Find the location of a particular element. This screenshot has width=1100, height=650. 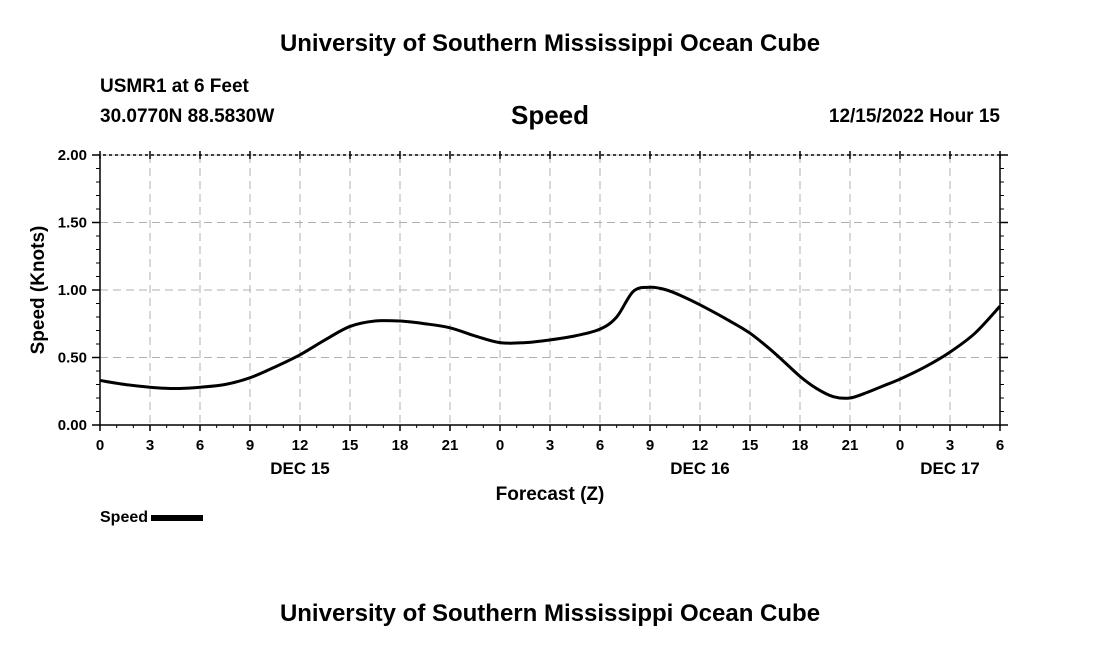

y-tick-label: 1.00 is located at coordinates (72, 290).